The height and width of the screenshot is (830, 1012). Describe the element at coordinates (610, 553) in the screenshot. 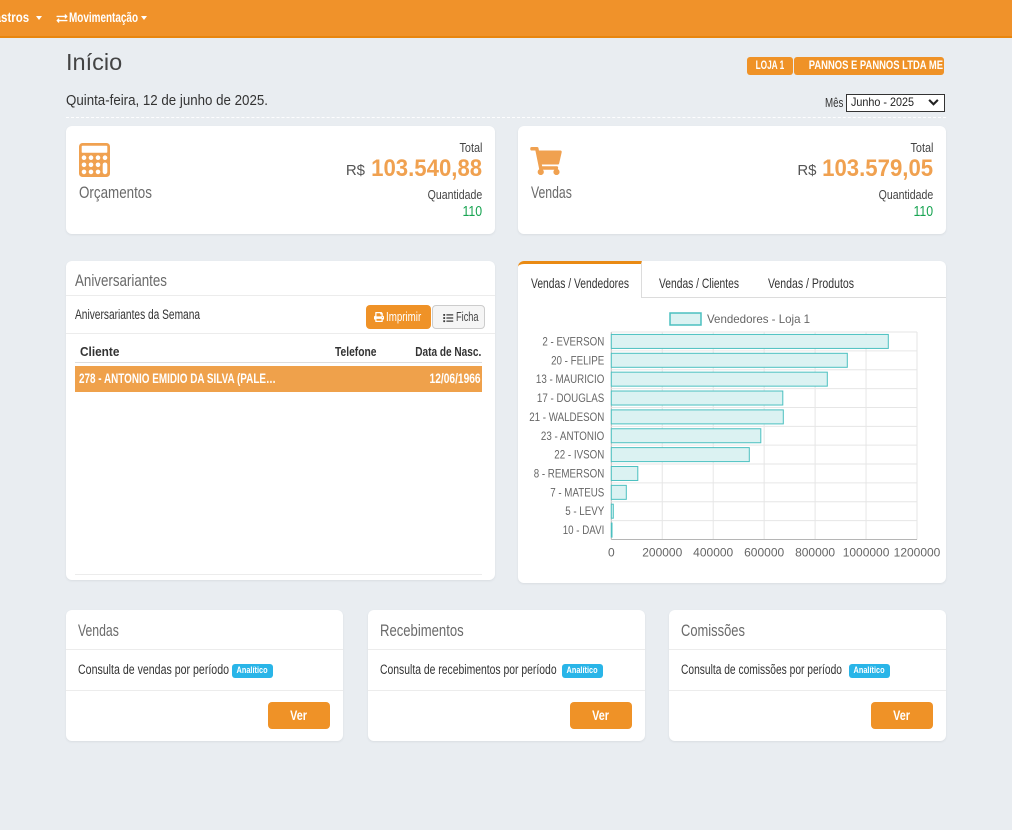

I see `svg-text: 0` at that location.